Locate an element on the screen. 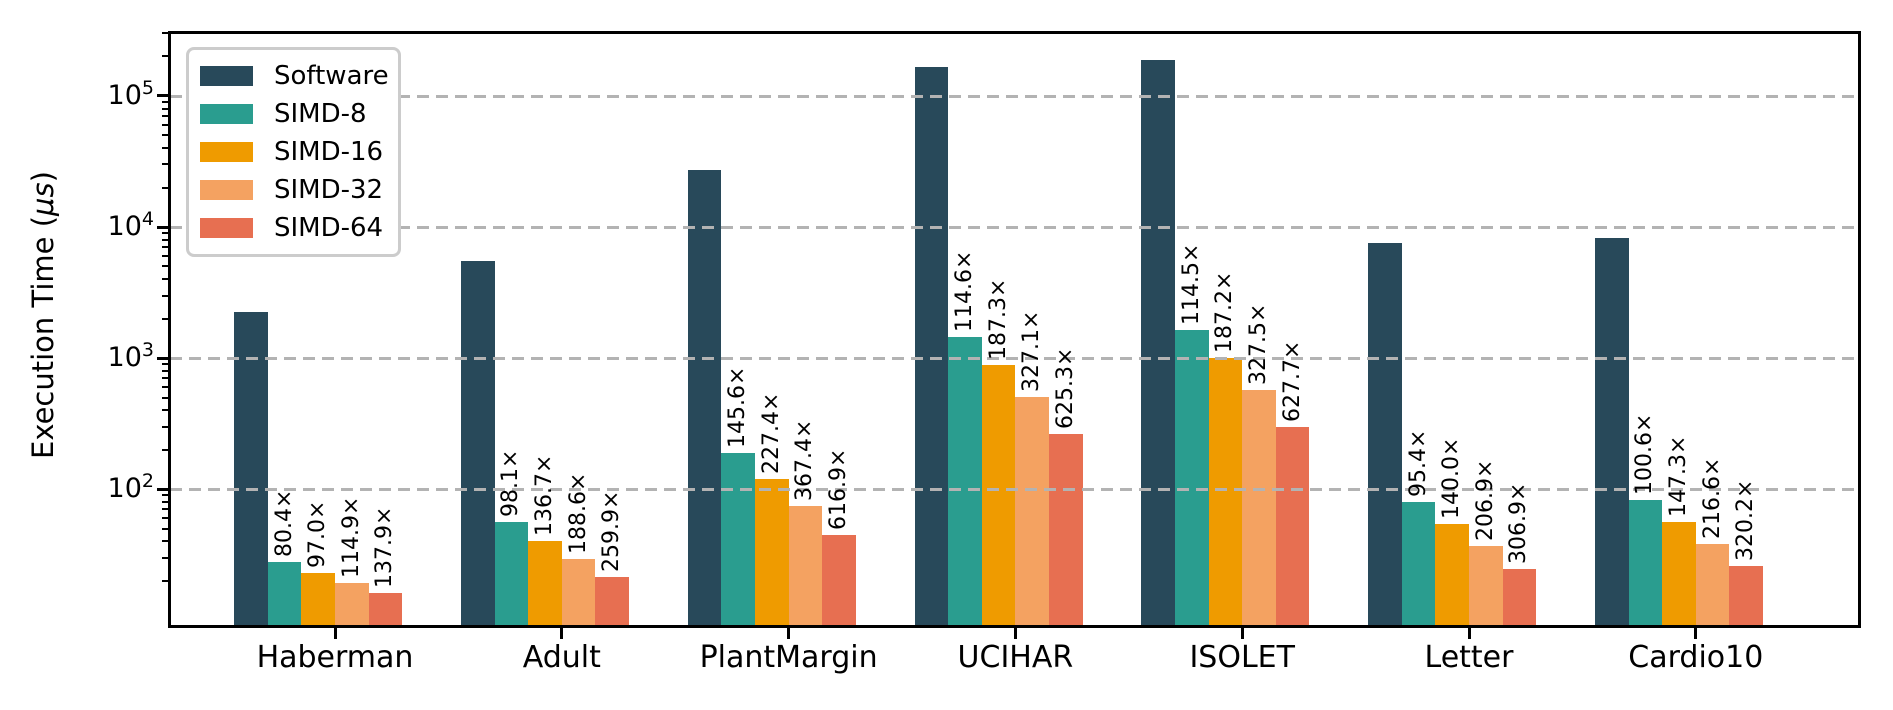  x-tick-haberman is located at coordinates (335, 633).